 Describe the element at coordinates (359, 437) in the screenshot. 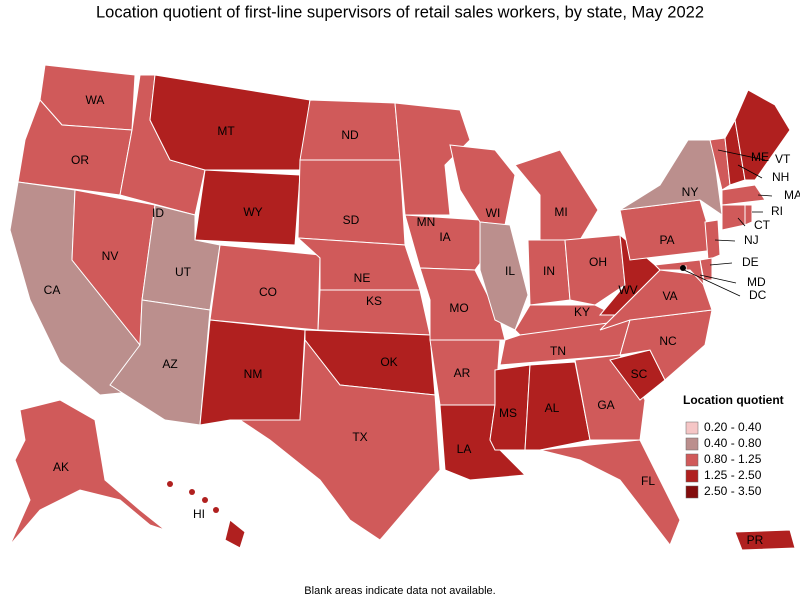

I see `state-label: TX` at that location.